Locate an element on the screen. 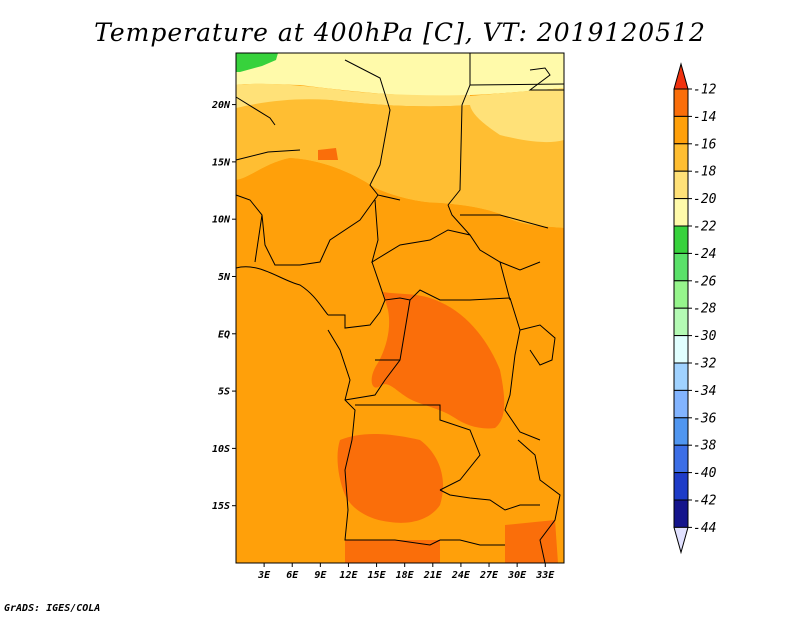 Image resolution: width=800 pixels, height=618 pixels. colorbar-label: -32 is located at coordinates (705, 364).